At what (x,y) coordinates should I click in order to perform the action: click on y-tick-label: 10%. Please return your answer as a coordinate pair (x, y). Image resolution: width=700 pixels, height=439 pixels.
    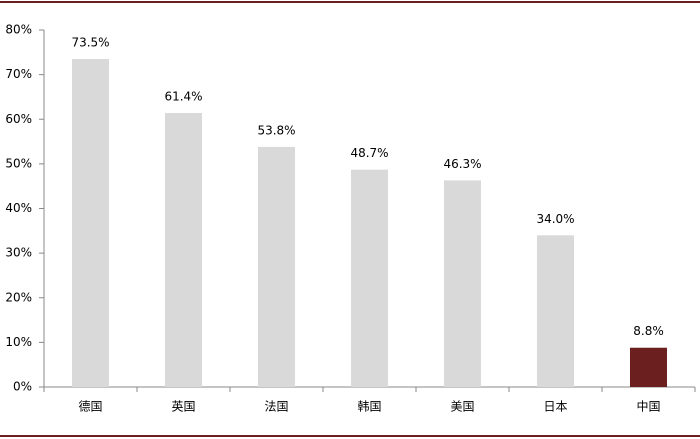
    Looking at the image, I should click on (18, 342).